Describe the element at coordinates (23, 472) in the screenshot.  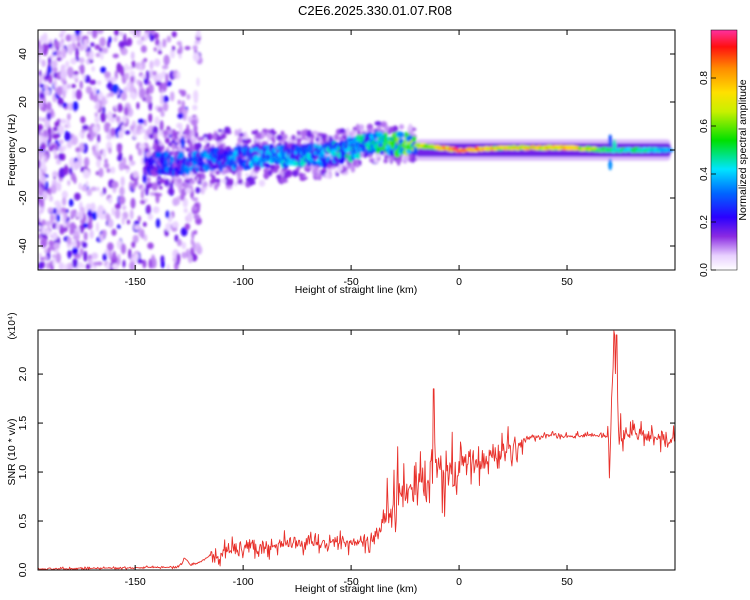
I see `y-tick-label: 1.0` at that location.